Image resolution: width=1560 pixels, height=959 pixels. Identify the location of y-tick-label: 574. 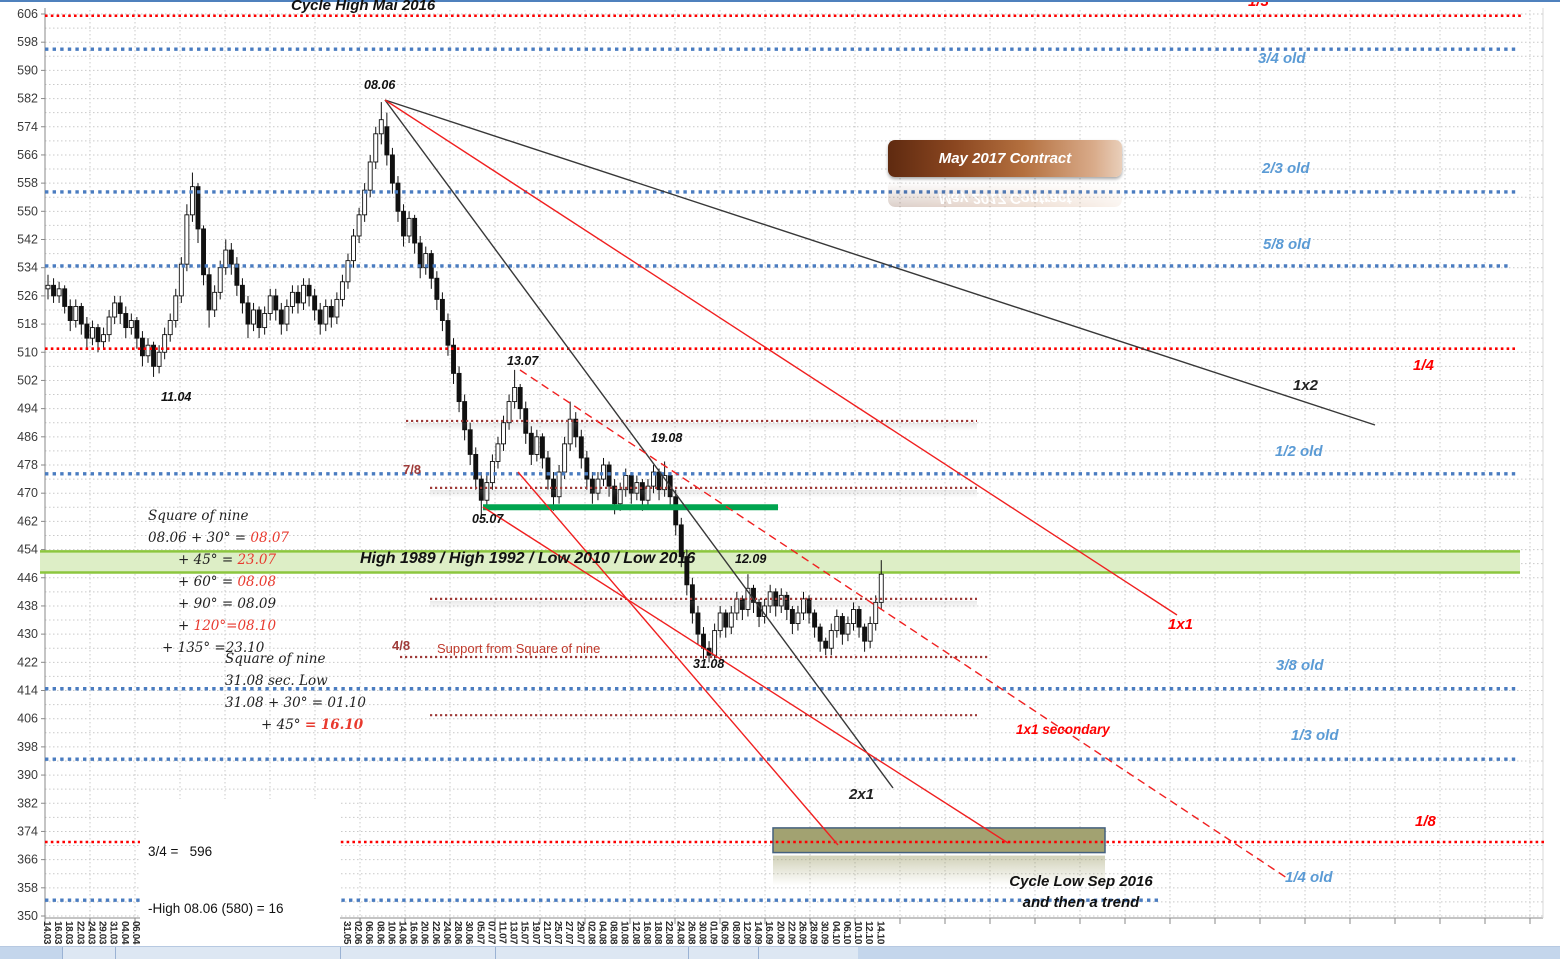
(27, 127).